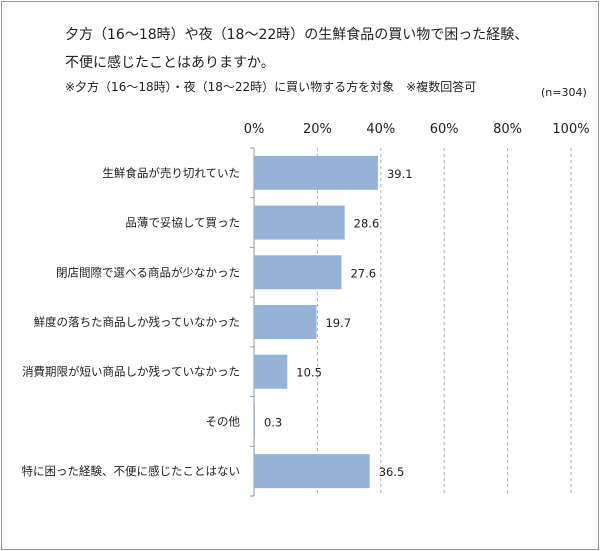 Image resolution: width=600 pixels, height=551 pixels. Describe the element at coordinates (271, 87) in the screenshot. I see `chart-subtitle: ※夕方（16～18時）・夜（18～22時）に買い物する方を対象 ※複数回答可` at that location.